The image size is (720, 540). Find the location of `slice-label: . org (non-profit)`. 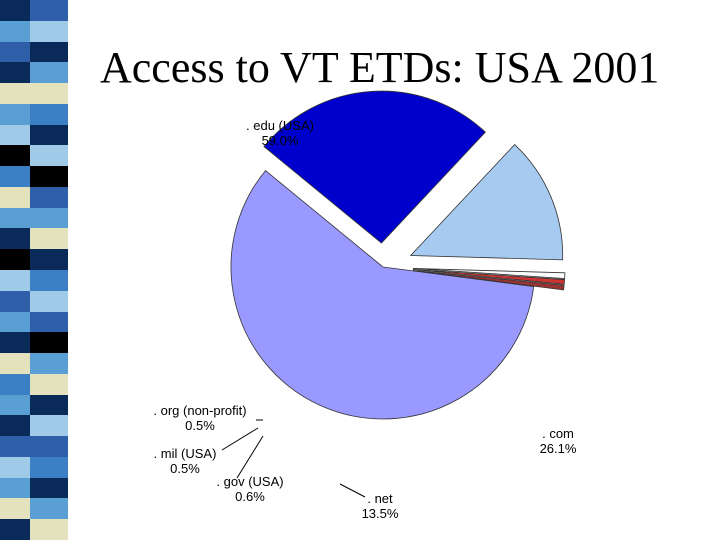

slice-label: . org (non-profit) is located at coordinates (199, 410).